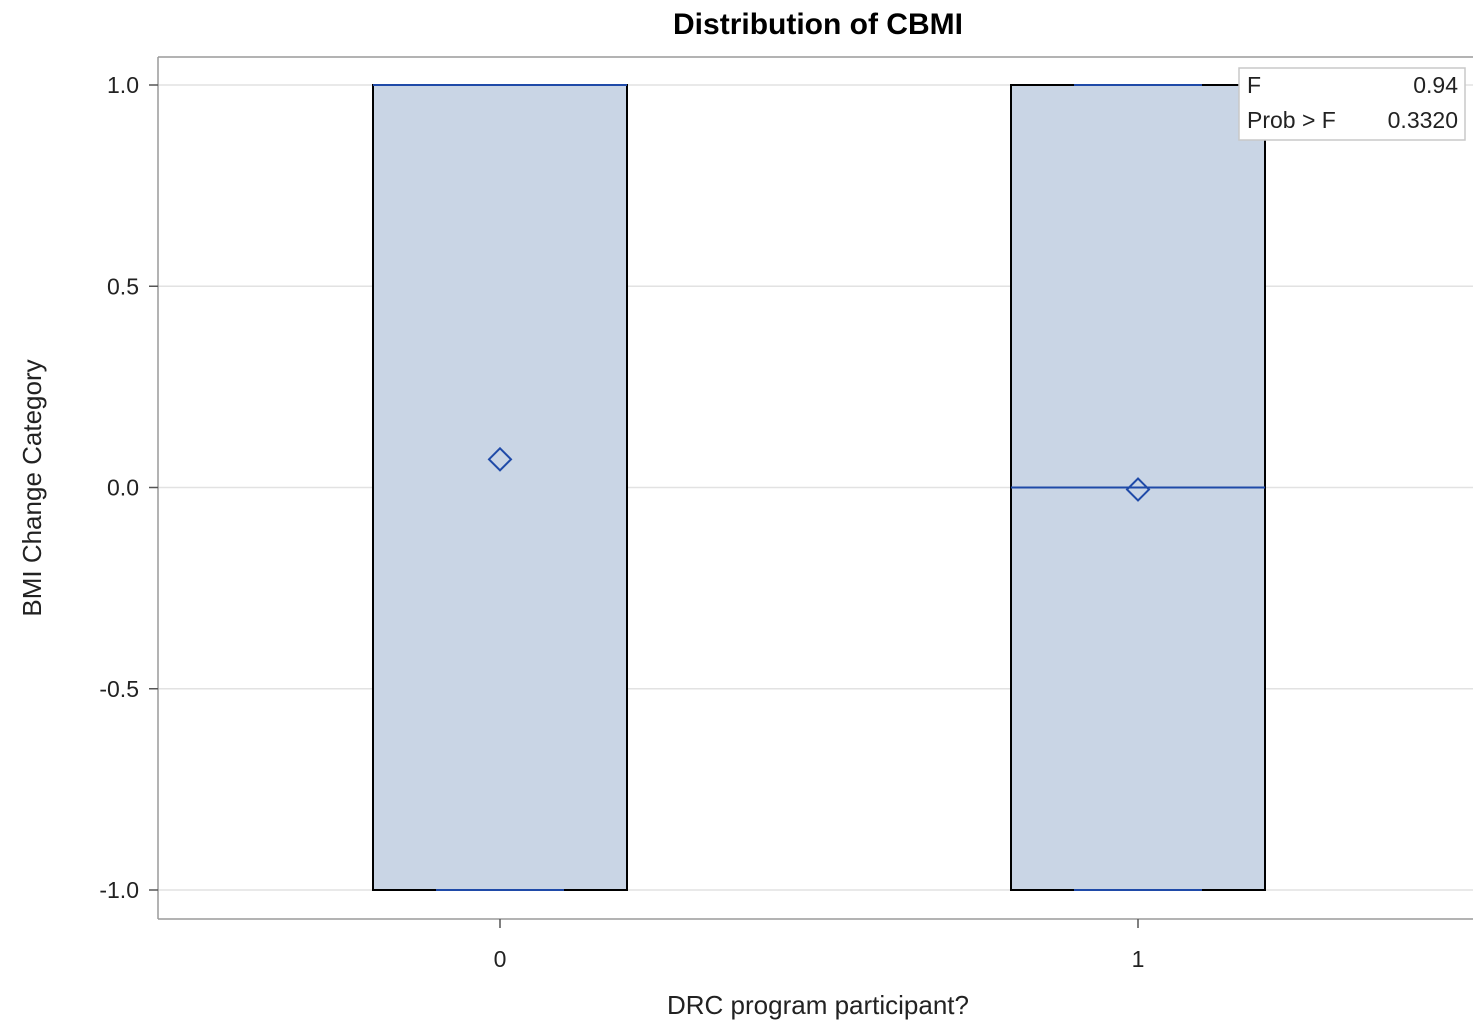  What do you see at coordinates (123, 286) in the screenshot?
I see `y-tick-label: 0.5` at bounding box center [123, 286].